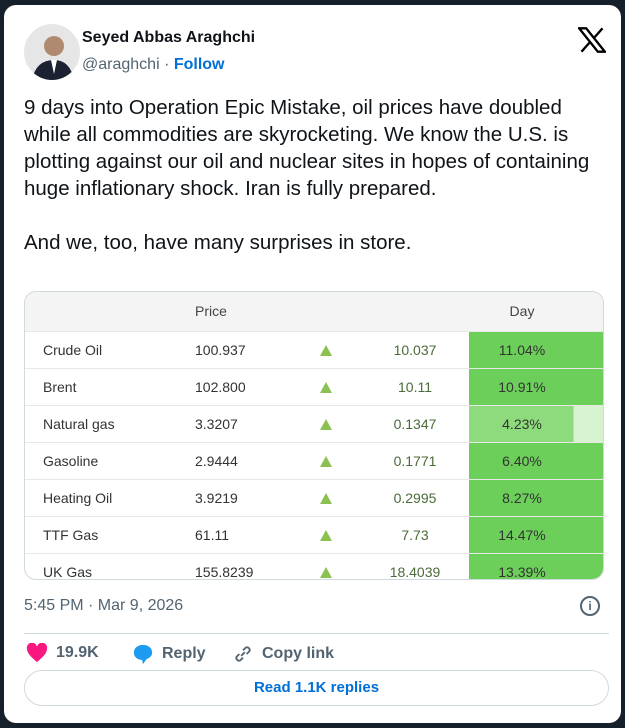  Describe the element at coordinates (121, 64) in the screenshot. I see `author-handle: @araghchi` at that location.